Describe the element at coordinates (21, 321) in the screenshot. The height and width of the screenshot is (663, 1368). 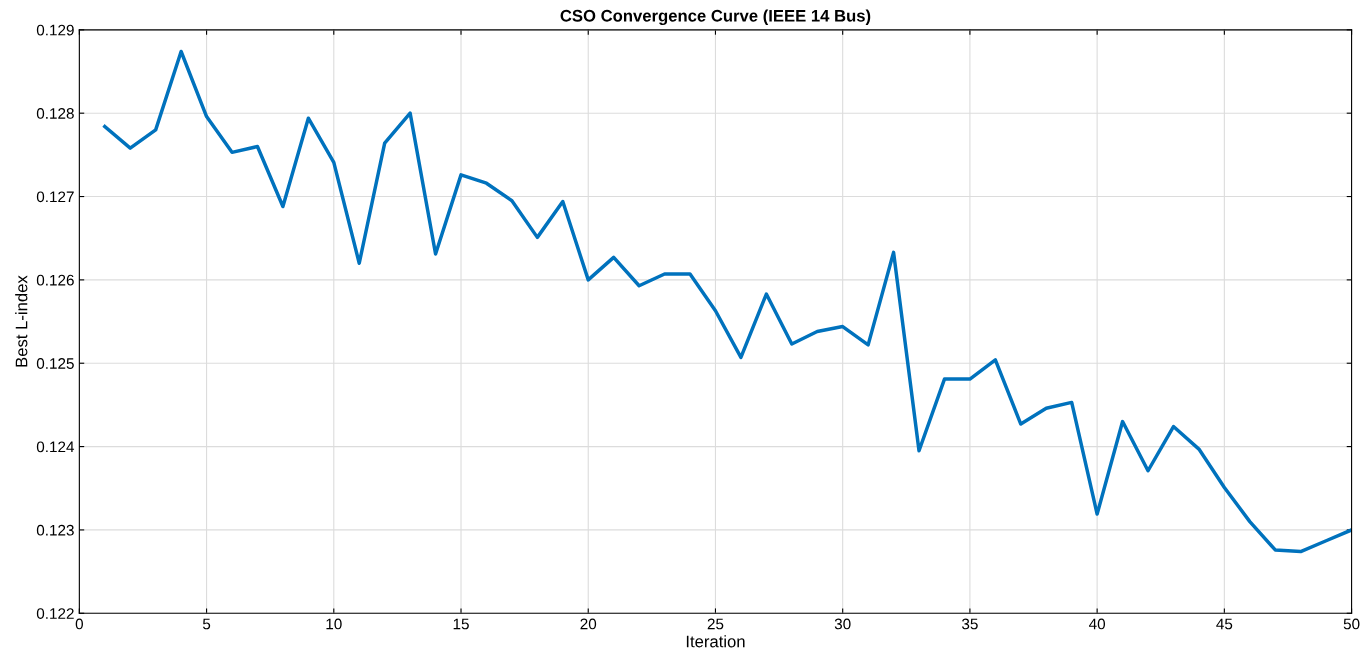
I see `y-axis-title: Best L-index` at that location.